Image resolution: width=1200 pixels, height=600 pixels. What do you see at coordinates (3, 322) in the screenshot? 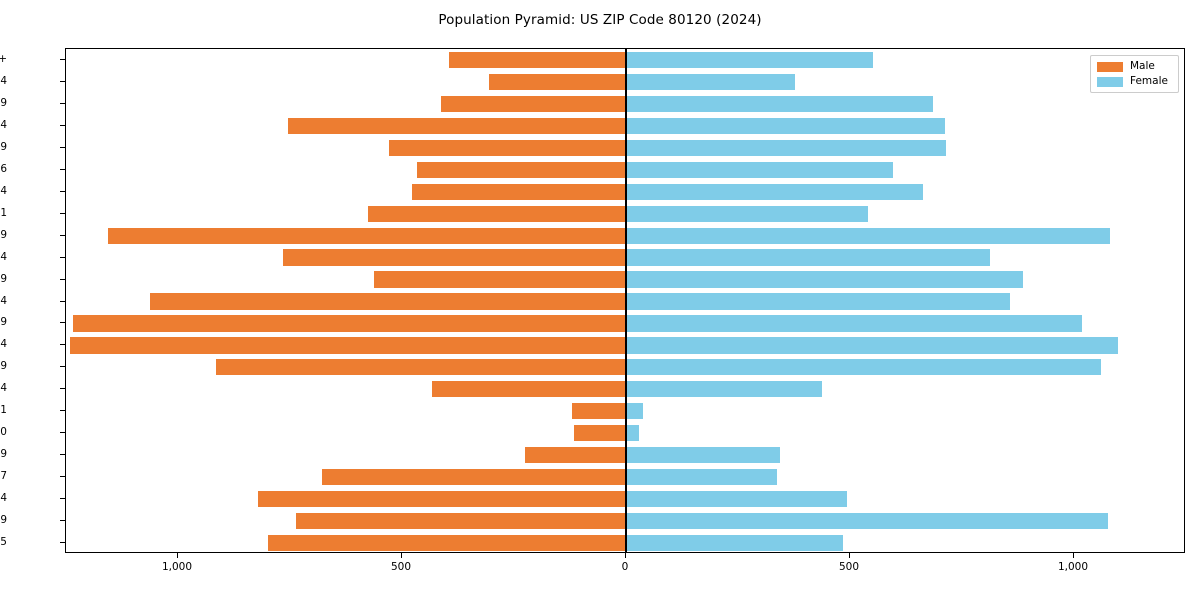
I see `y-axis-tick-label: 35-39` at bounding box center [3, 322].